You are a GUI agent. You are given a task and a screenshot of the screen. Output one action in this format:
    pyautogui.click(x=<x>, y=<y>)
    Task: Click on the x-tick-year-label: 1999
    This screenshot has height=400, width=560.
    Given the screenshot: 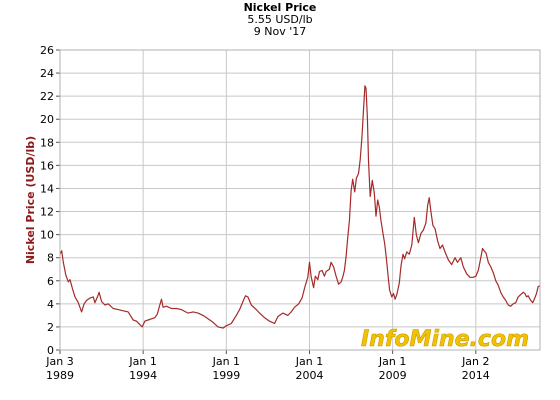 What is the action you would take?
    pyautogui.click(x=226, y=375)
    